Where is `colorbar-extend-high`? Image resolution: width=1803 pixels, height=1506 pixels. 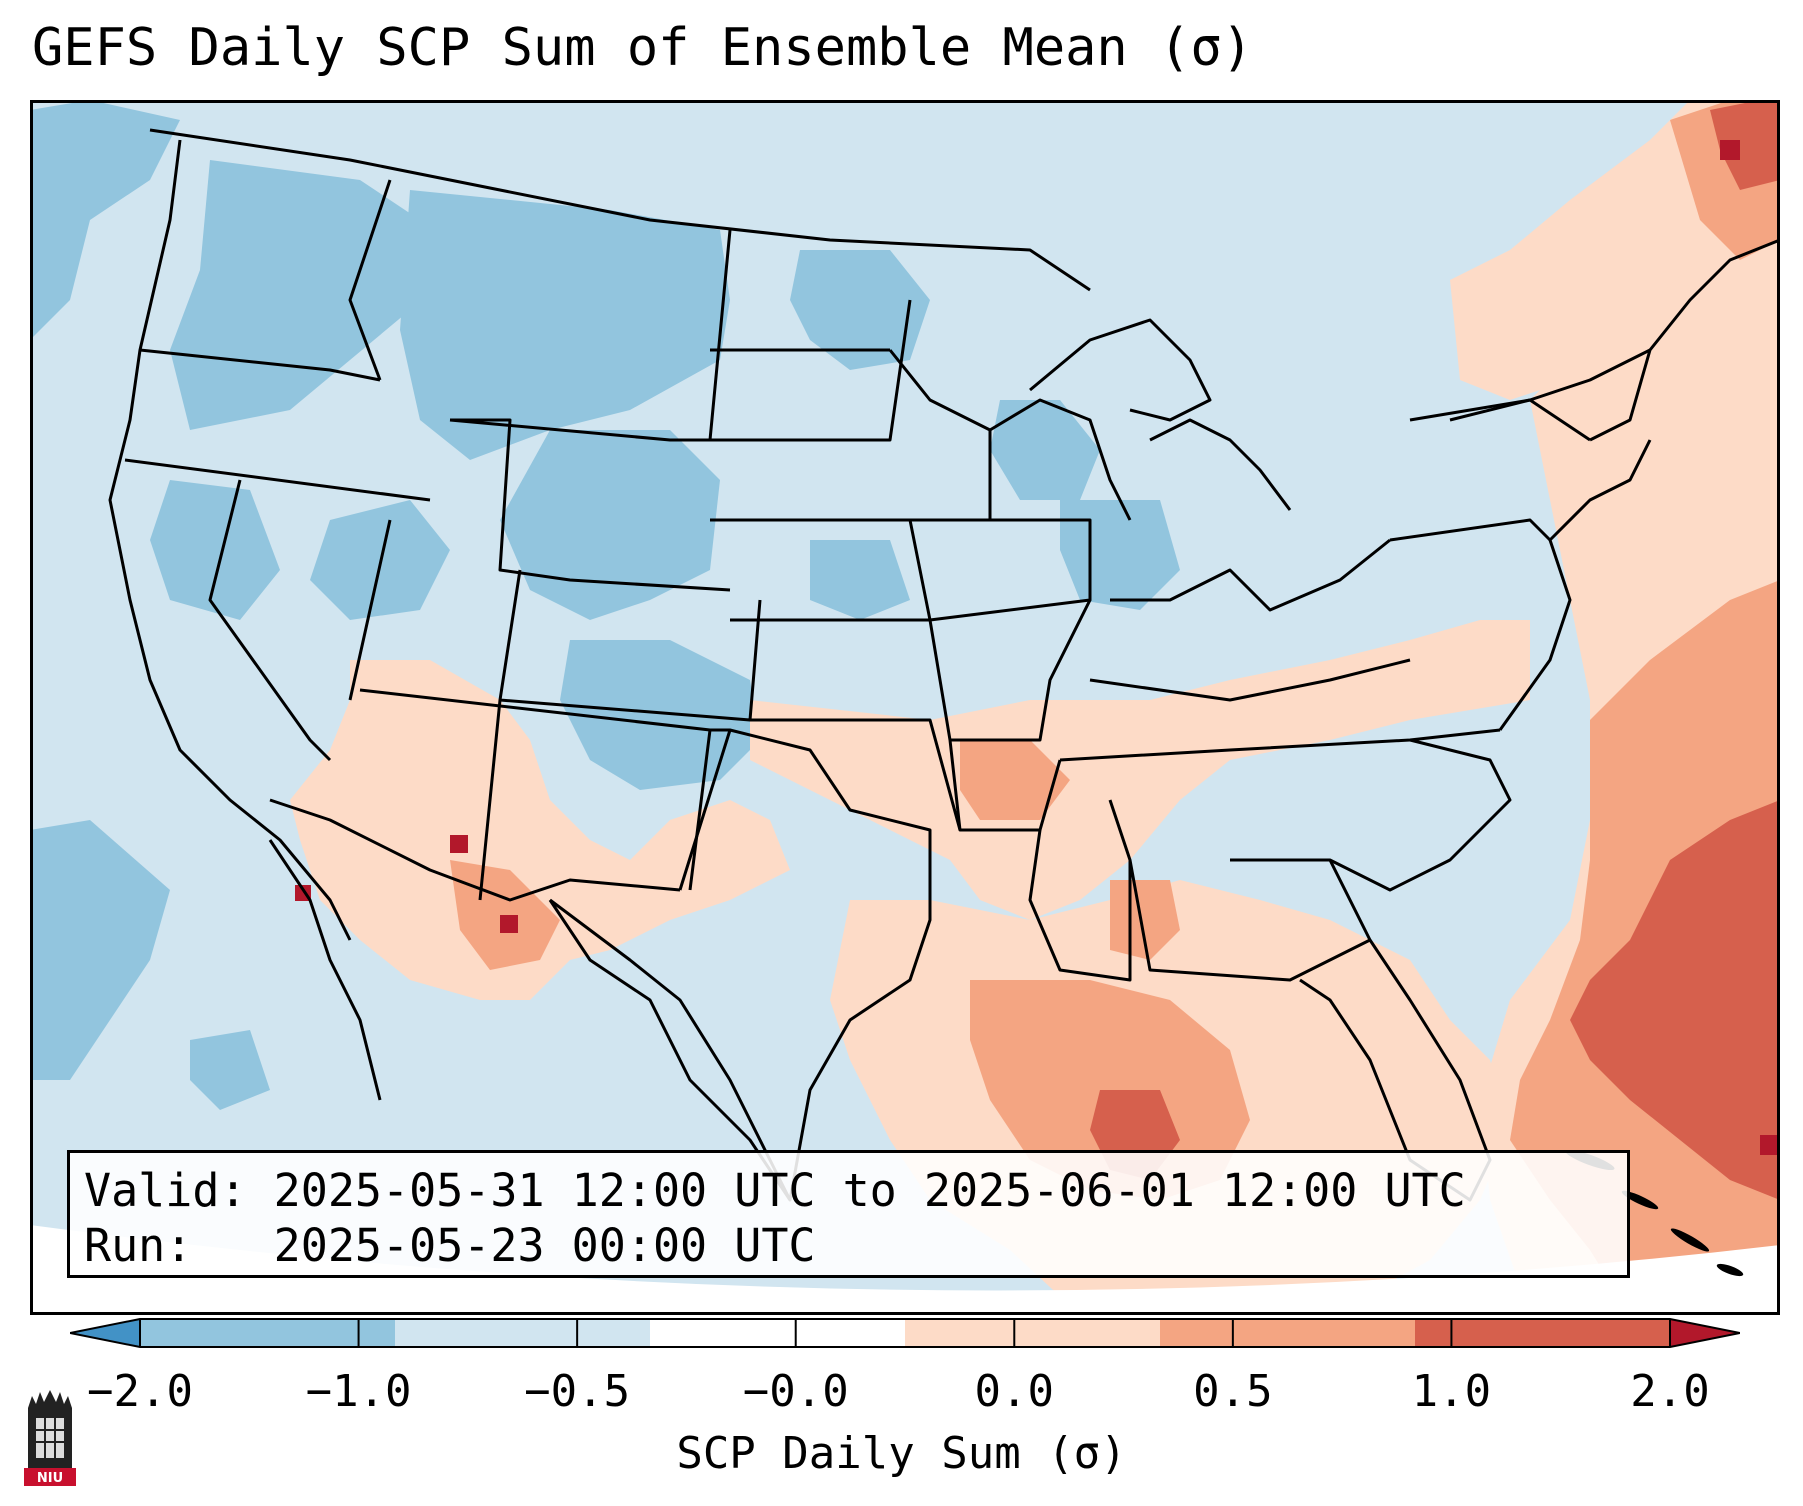 colorbar-extend-high is located at coordinates (1705, 1333).